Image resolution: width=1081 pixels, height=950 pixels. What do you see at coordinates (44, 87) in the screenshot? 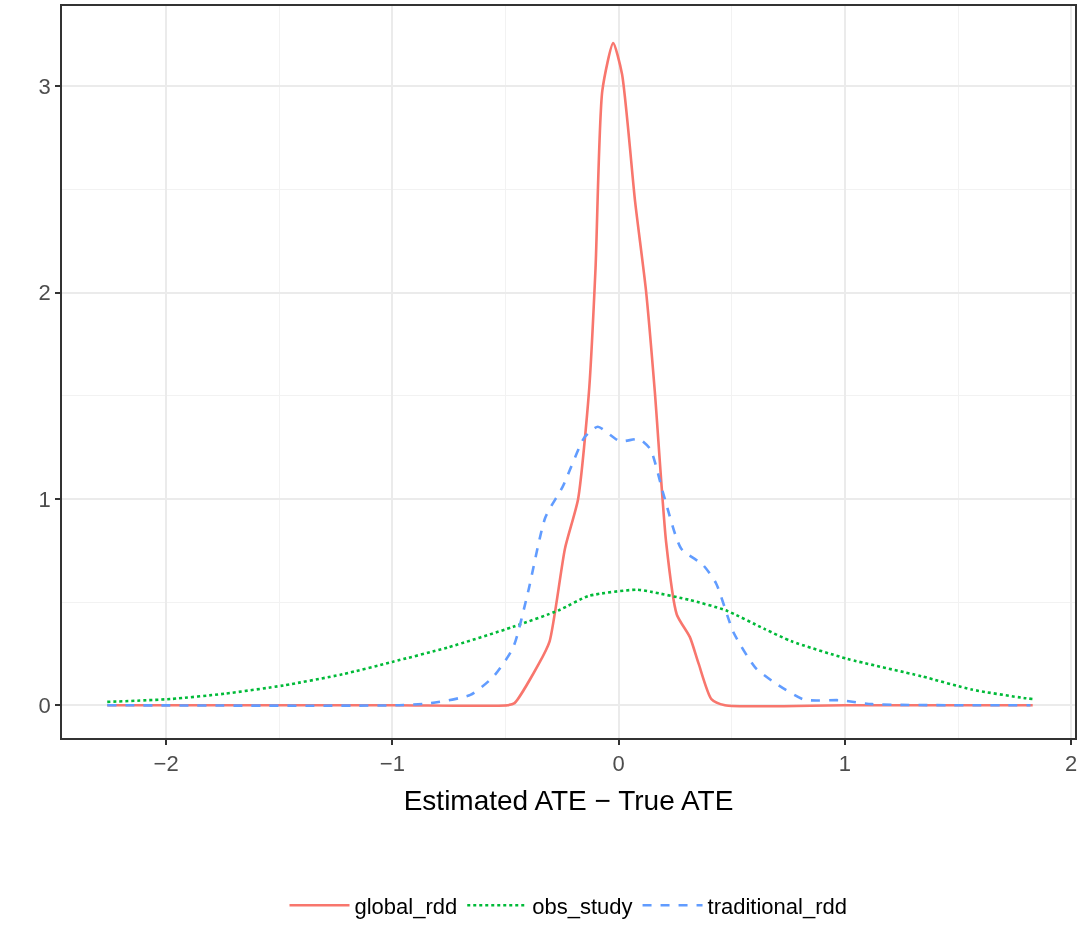
I see `y-tick-label: 3` at bounding box center [44, 87].